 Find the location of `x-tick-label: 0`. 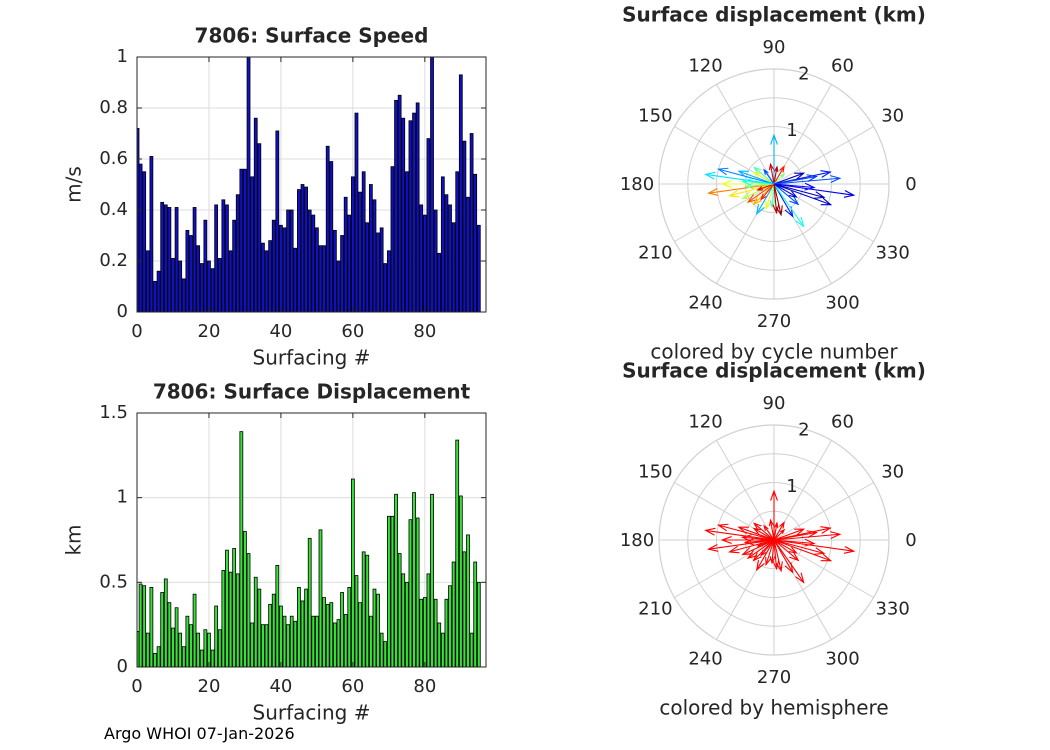

x-tick-label: 0 is located at coordinates (136, 686).